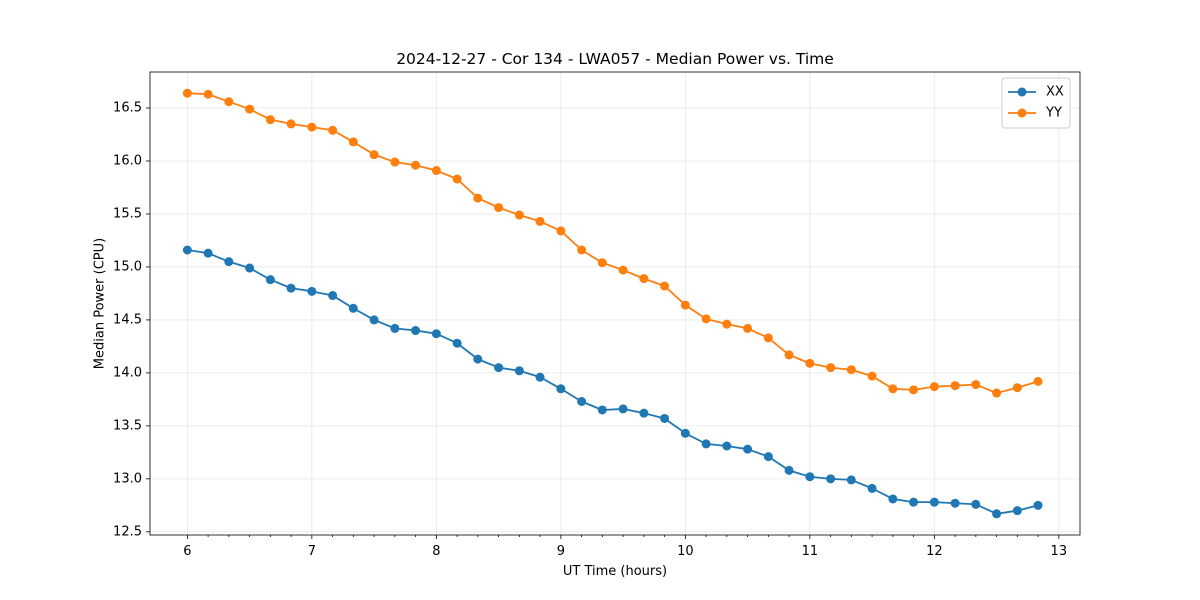  Describe the element at coordinates (615, 571) in the screenshot. I see `x-axis-label: UT Time (hours)` at that location.